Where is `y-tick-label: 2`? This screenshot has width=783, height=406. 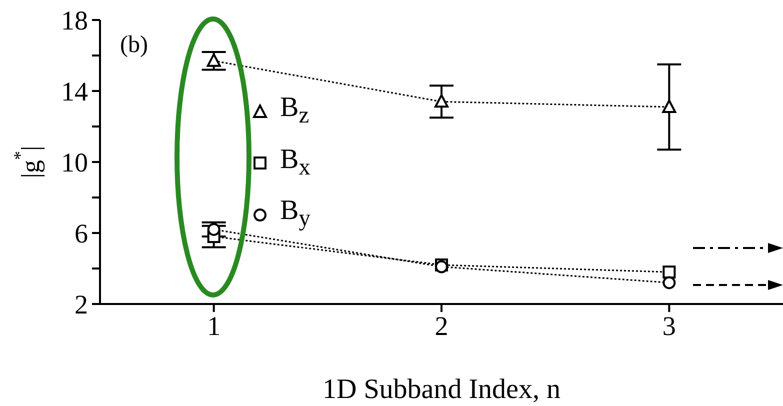
y-tick-label: 2 is located at coordinates (81, 305).